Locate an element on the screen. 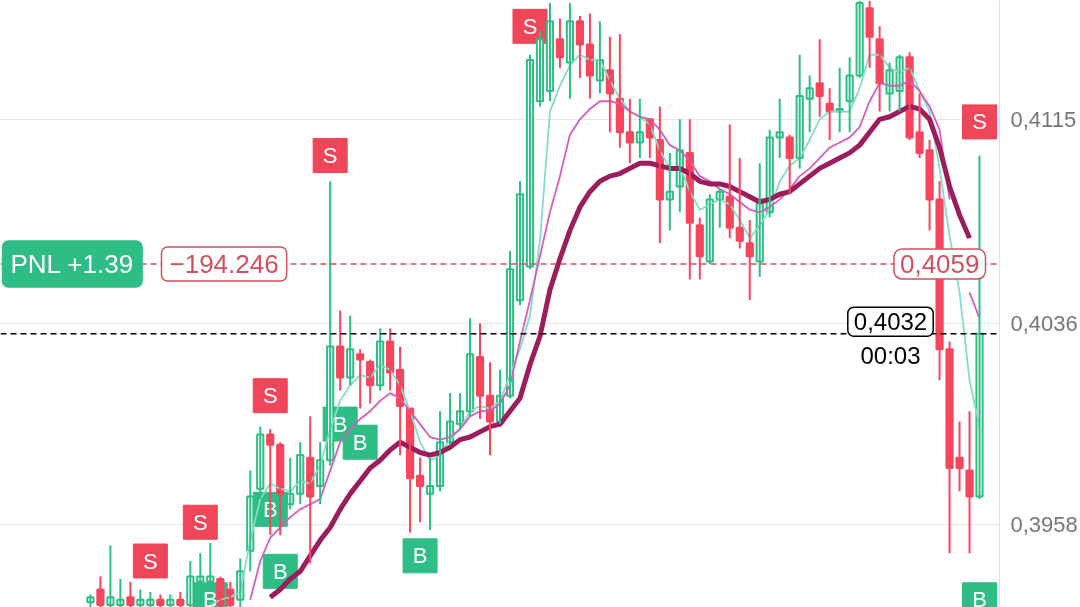  annotation: PNL +1.39 is located at coordinates (72, 263).